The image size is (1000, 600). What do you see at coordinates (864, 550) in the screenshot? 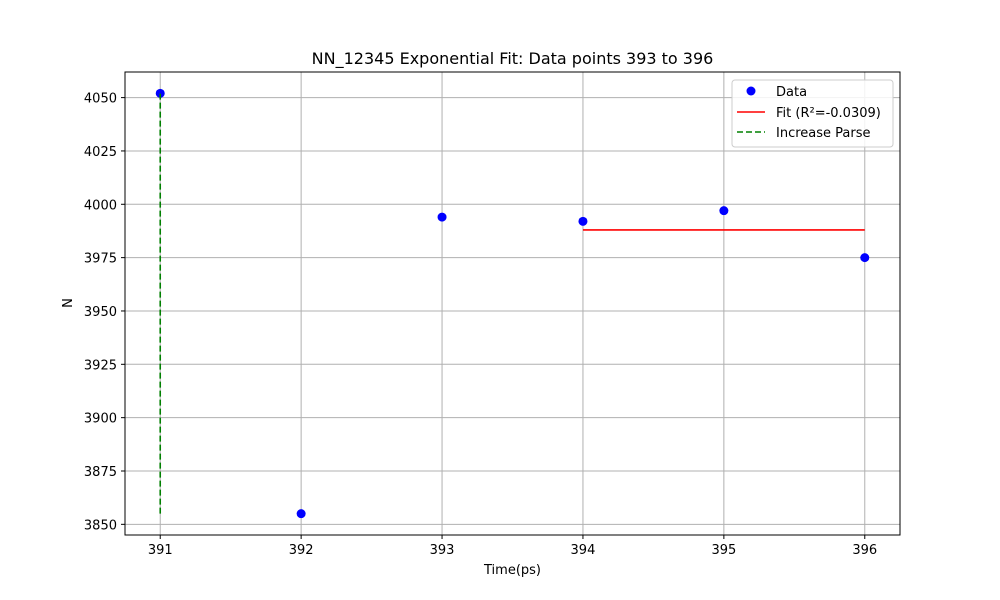
I see `x-tick-label: 396` at bounding box center [864, 550].